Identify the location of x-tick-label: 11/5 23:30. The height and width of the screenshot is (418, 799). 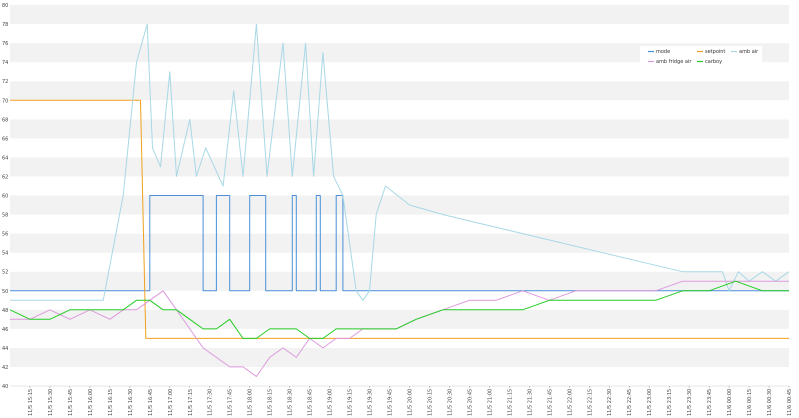
(690, 402).